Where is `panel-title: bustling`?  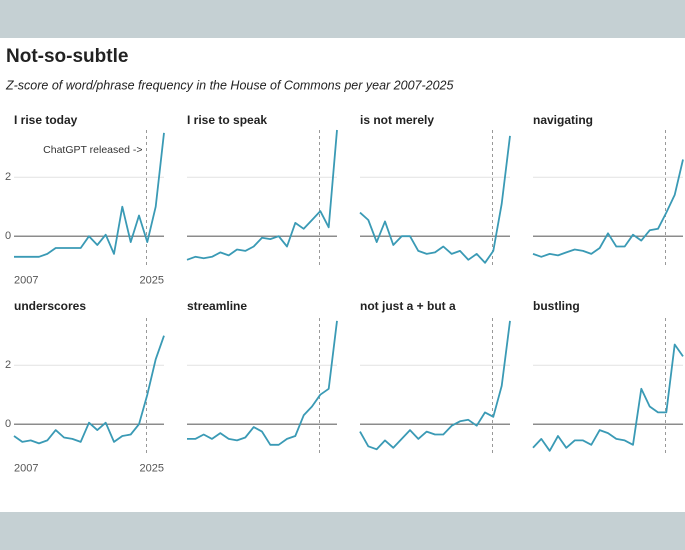 panel-title: bustling is located at coordinates (556, 306).